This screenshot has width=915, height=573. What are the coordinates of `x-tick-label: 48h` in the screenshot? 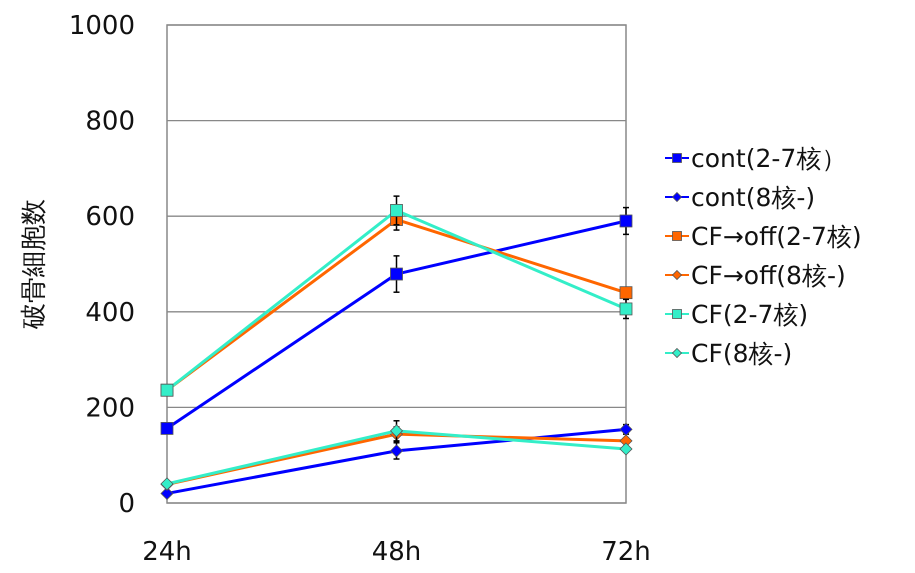 It's located at (397, 552).